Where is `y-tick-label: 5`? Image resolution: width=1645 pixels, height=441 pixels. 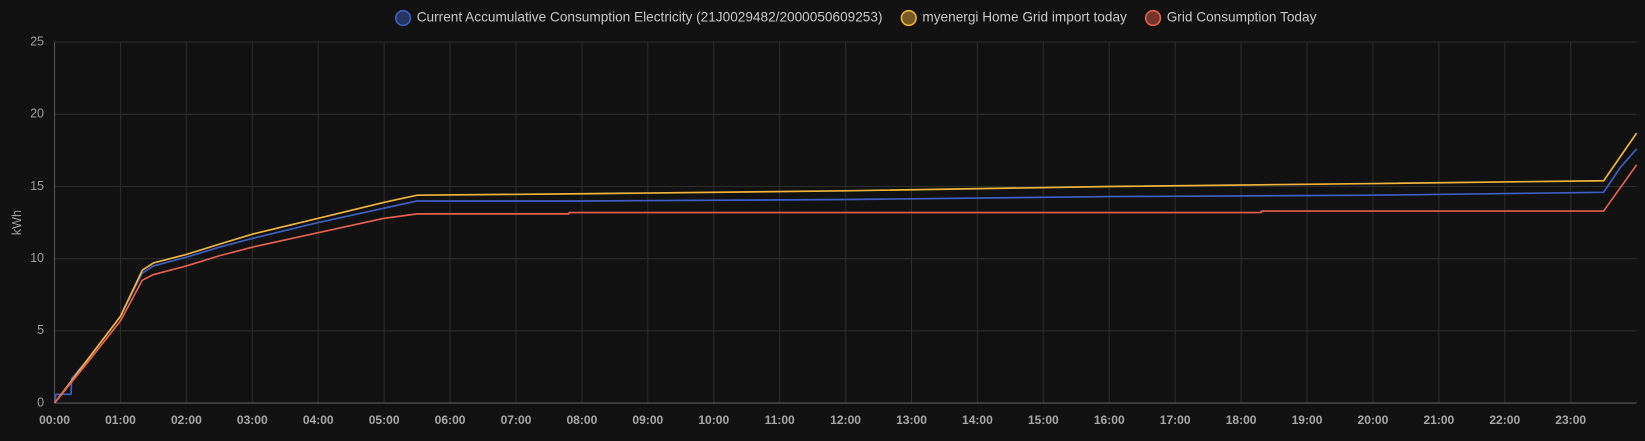
y-tick-label: 5 is located at coordinates (40, 330).